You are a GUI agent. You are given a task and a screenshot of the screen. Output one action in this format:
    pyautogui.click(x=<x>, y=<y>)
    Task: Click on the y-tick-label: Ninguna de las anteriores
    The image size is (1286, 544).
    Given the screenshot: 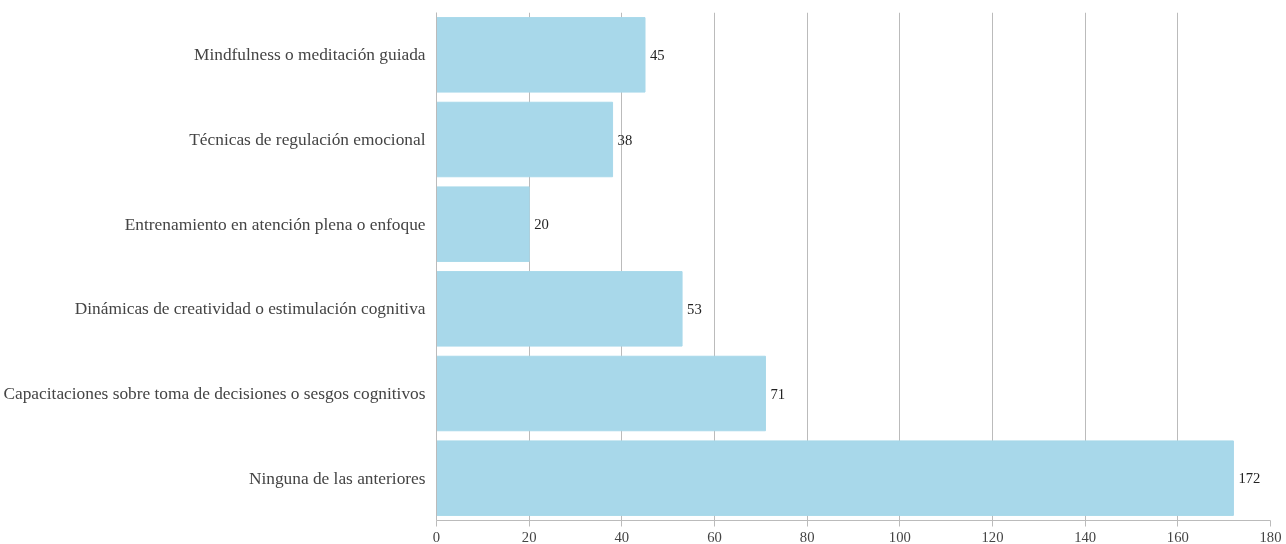 What is the action you would take?
    pyautogui.click(x=337, y=478)
    